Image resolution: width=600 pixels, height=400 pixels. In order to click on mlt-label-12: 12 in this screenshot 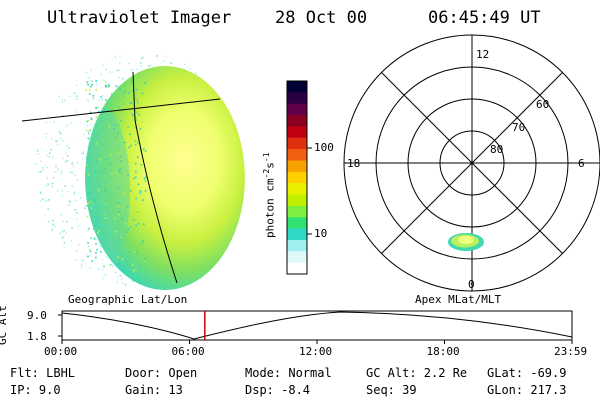, I will do `click(483, 54)`.